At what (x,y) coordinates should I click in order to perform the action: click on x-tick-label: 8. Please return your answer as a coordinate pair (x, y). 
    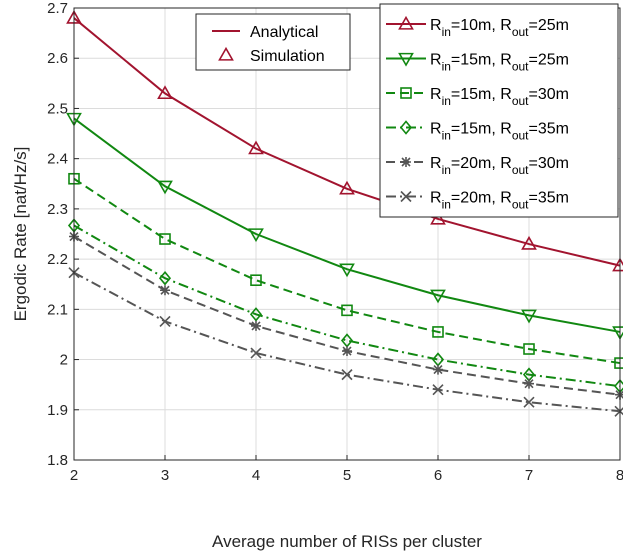
    Looking at the image, I should click on (619, 475).